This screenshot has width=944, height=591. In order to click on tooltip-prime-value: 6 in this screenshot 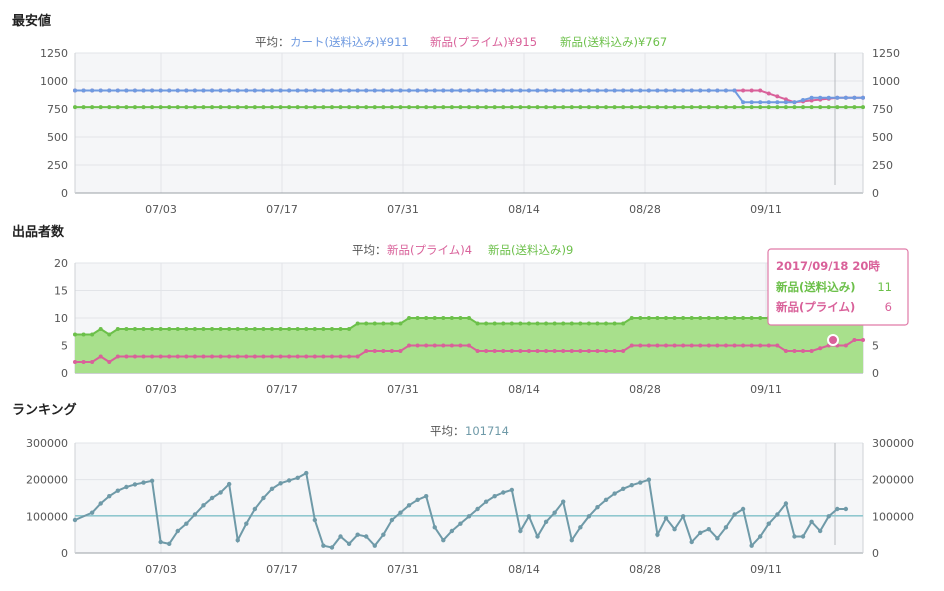, I will do `click(888, 307)`.